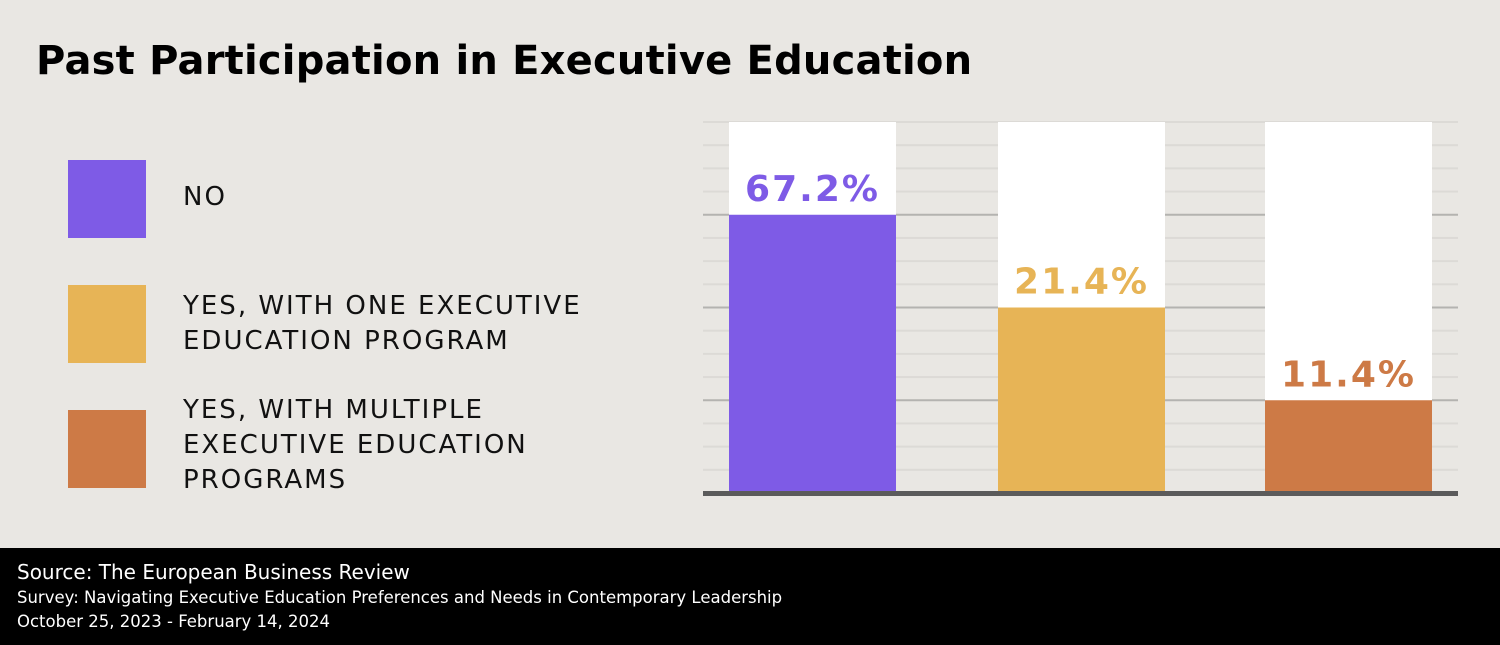 The height and width of the screenshot is (645, 1500). Describe the element at coordinates (107, 199) in the screenshot. I see `legend-swatch-no` at that location.